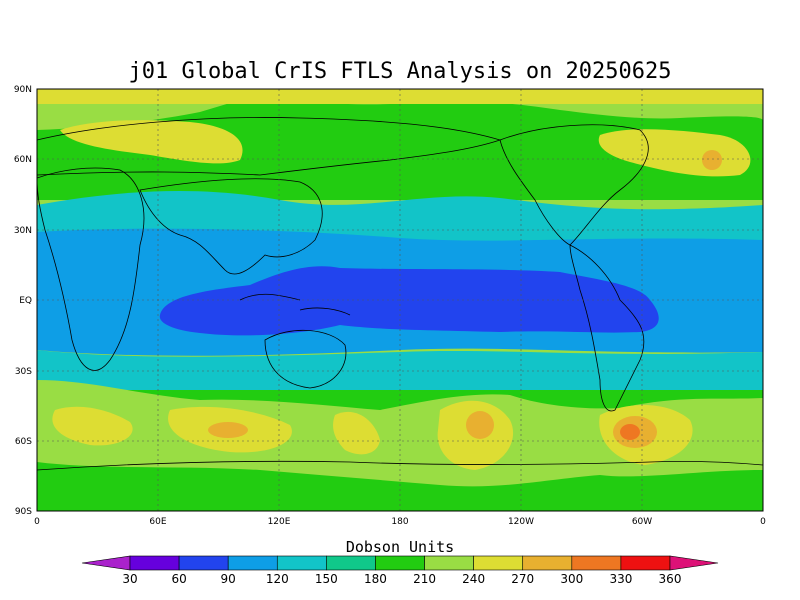  I want to click on colorbar-tick-label: 360, so click(670, 579).